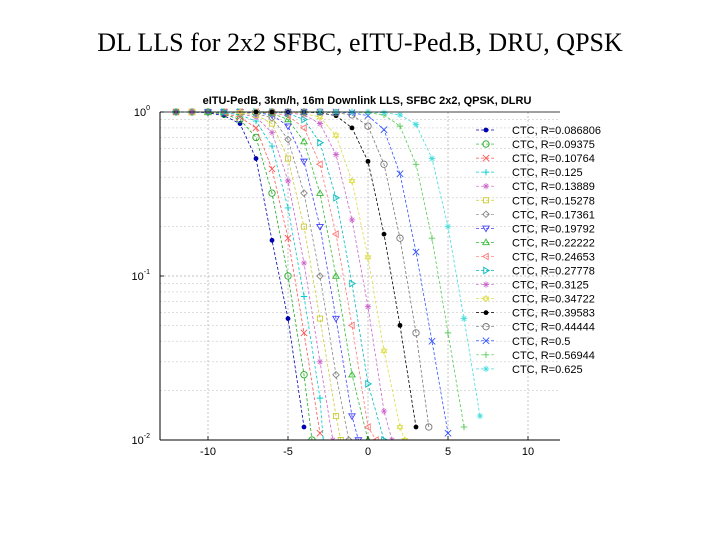  I want to click on legend-label: CTC, R=0.34722, so click(553, 300).